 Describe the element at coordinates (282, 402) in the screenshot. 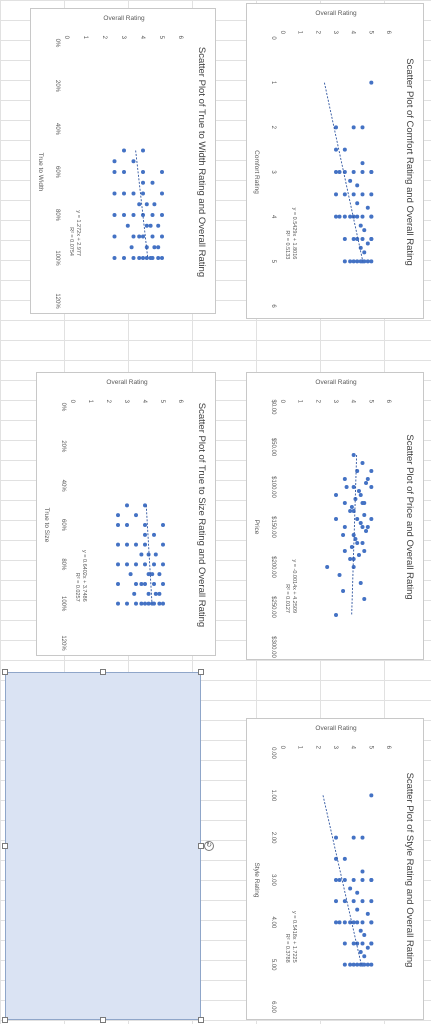

I see `chart-price-y-tick-label: 0` at that location.